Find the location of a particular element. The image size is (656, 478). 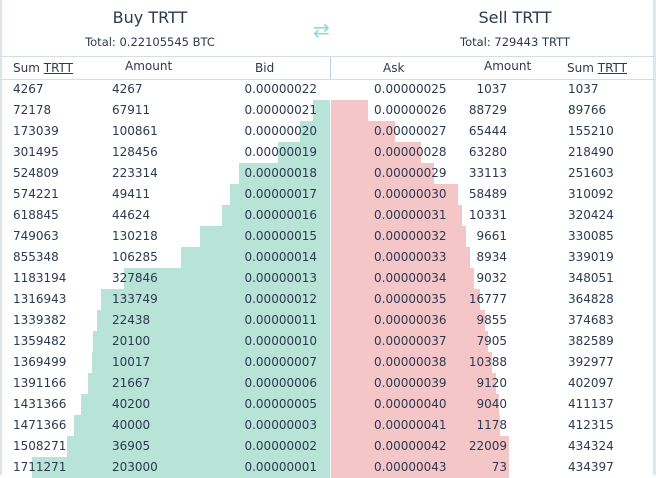

bid-sum: 855348 is located at coordinates (36, 257).